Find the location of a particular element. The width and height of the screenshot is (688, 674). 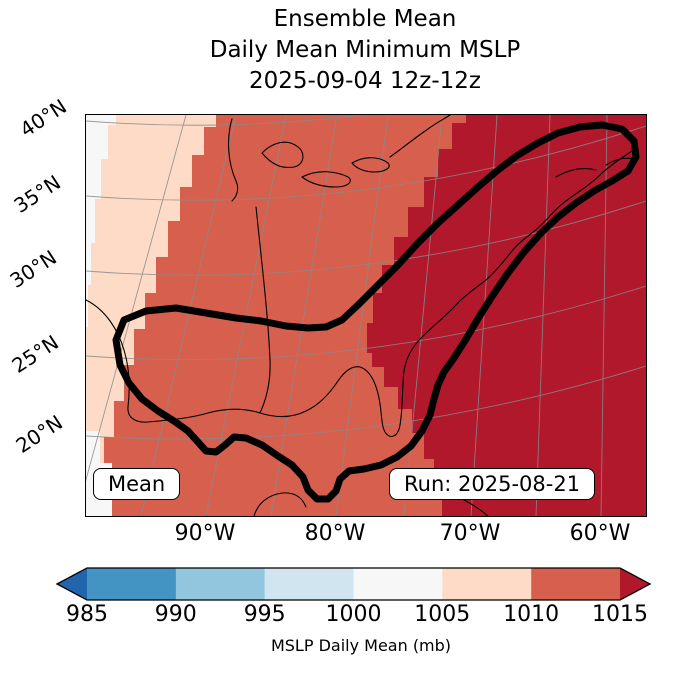

lat-tick-label: 25°N is located at coordinates (35, 354).